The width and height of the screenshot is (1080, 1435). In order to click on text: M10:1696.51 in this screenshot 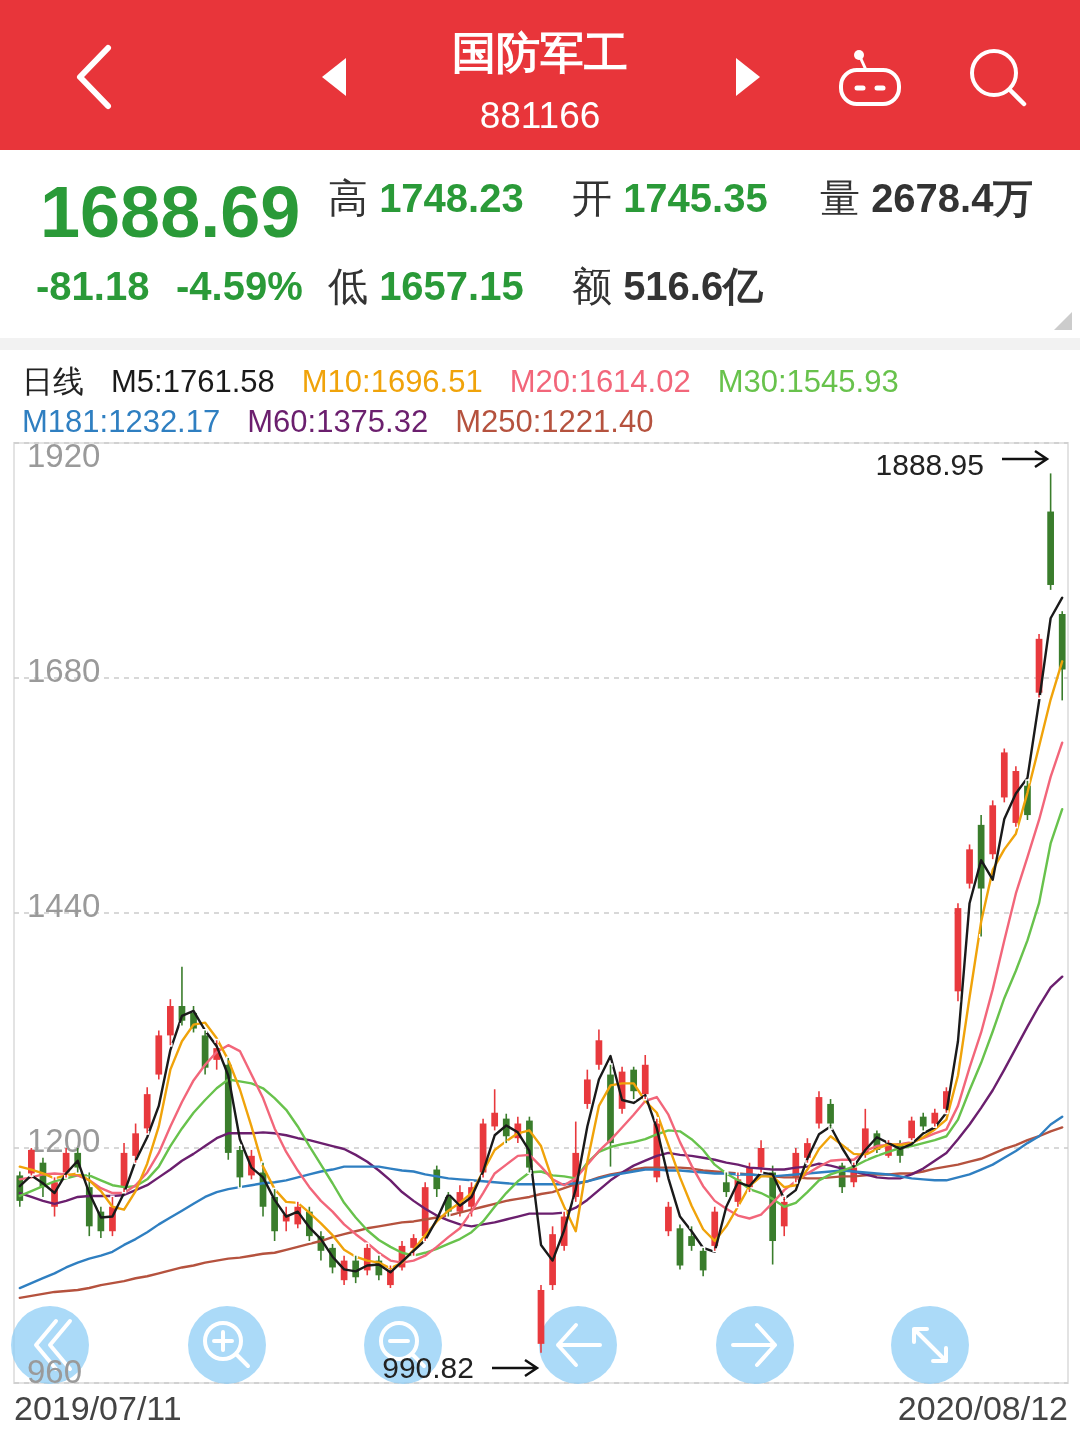, I will do `click(392, 381)`.